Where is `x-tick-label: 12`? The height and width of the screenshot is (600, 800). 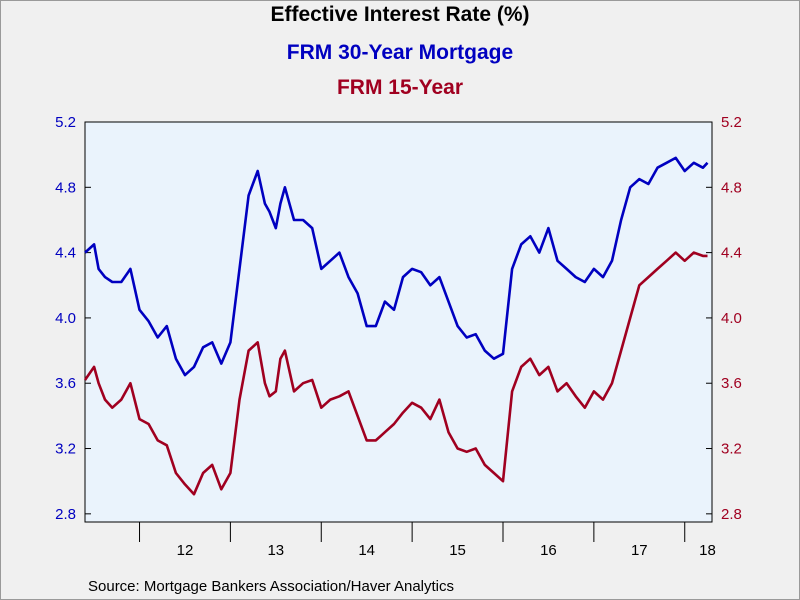 x-tick-label: 12 is located at coordinates (185, 550).